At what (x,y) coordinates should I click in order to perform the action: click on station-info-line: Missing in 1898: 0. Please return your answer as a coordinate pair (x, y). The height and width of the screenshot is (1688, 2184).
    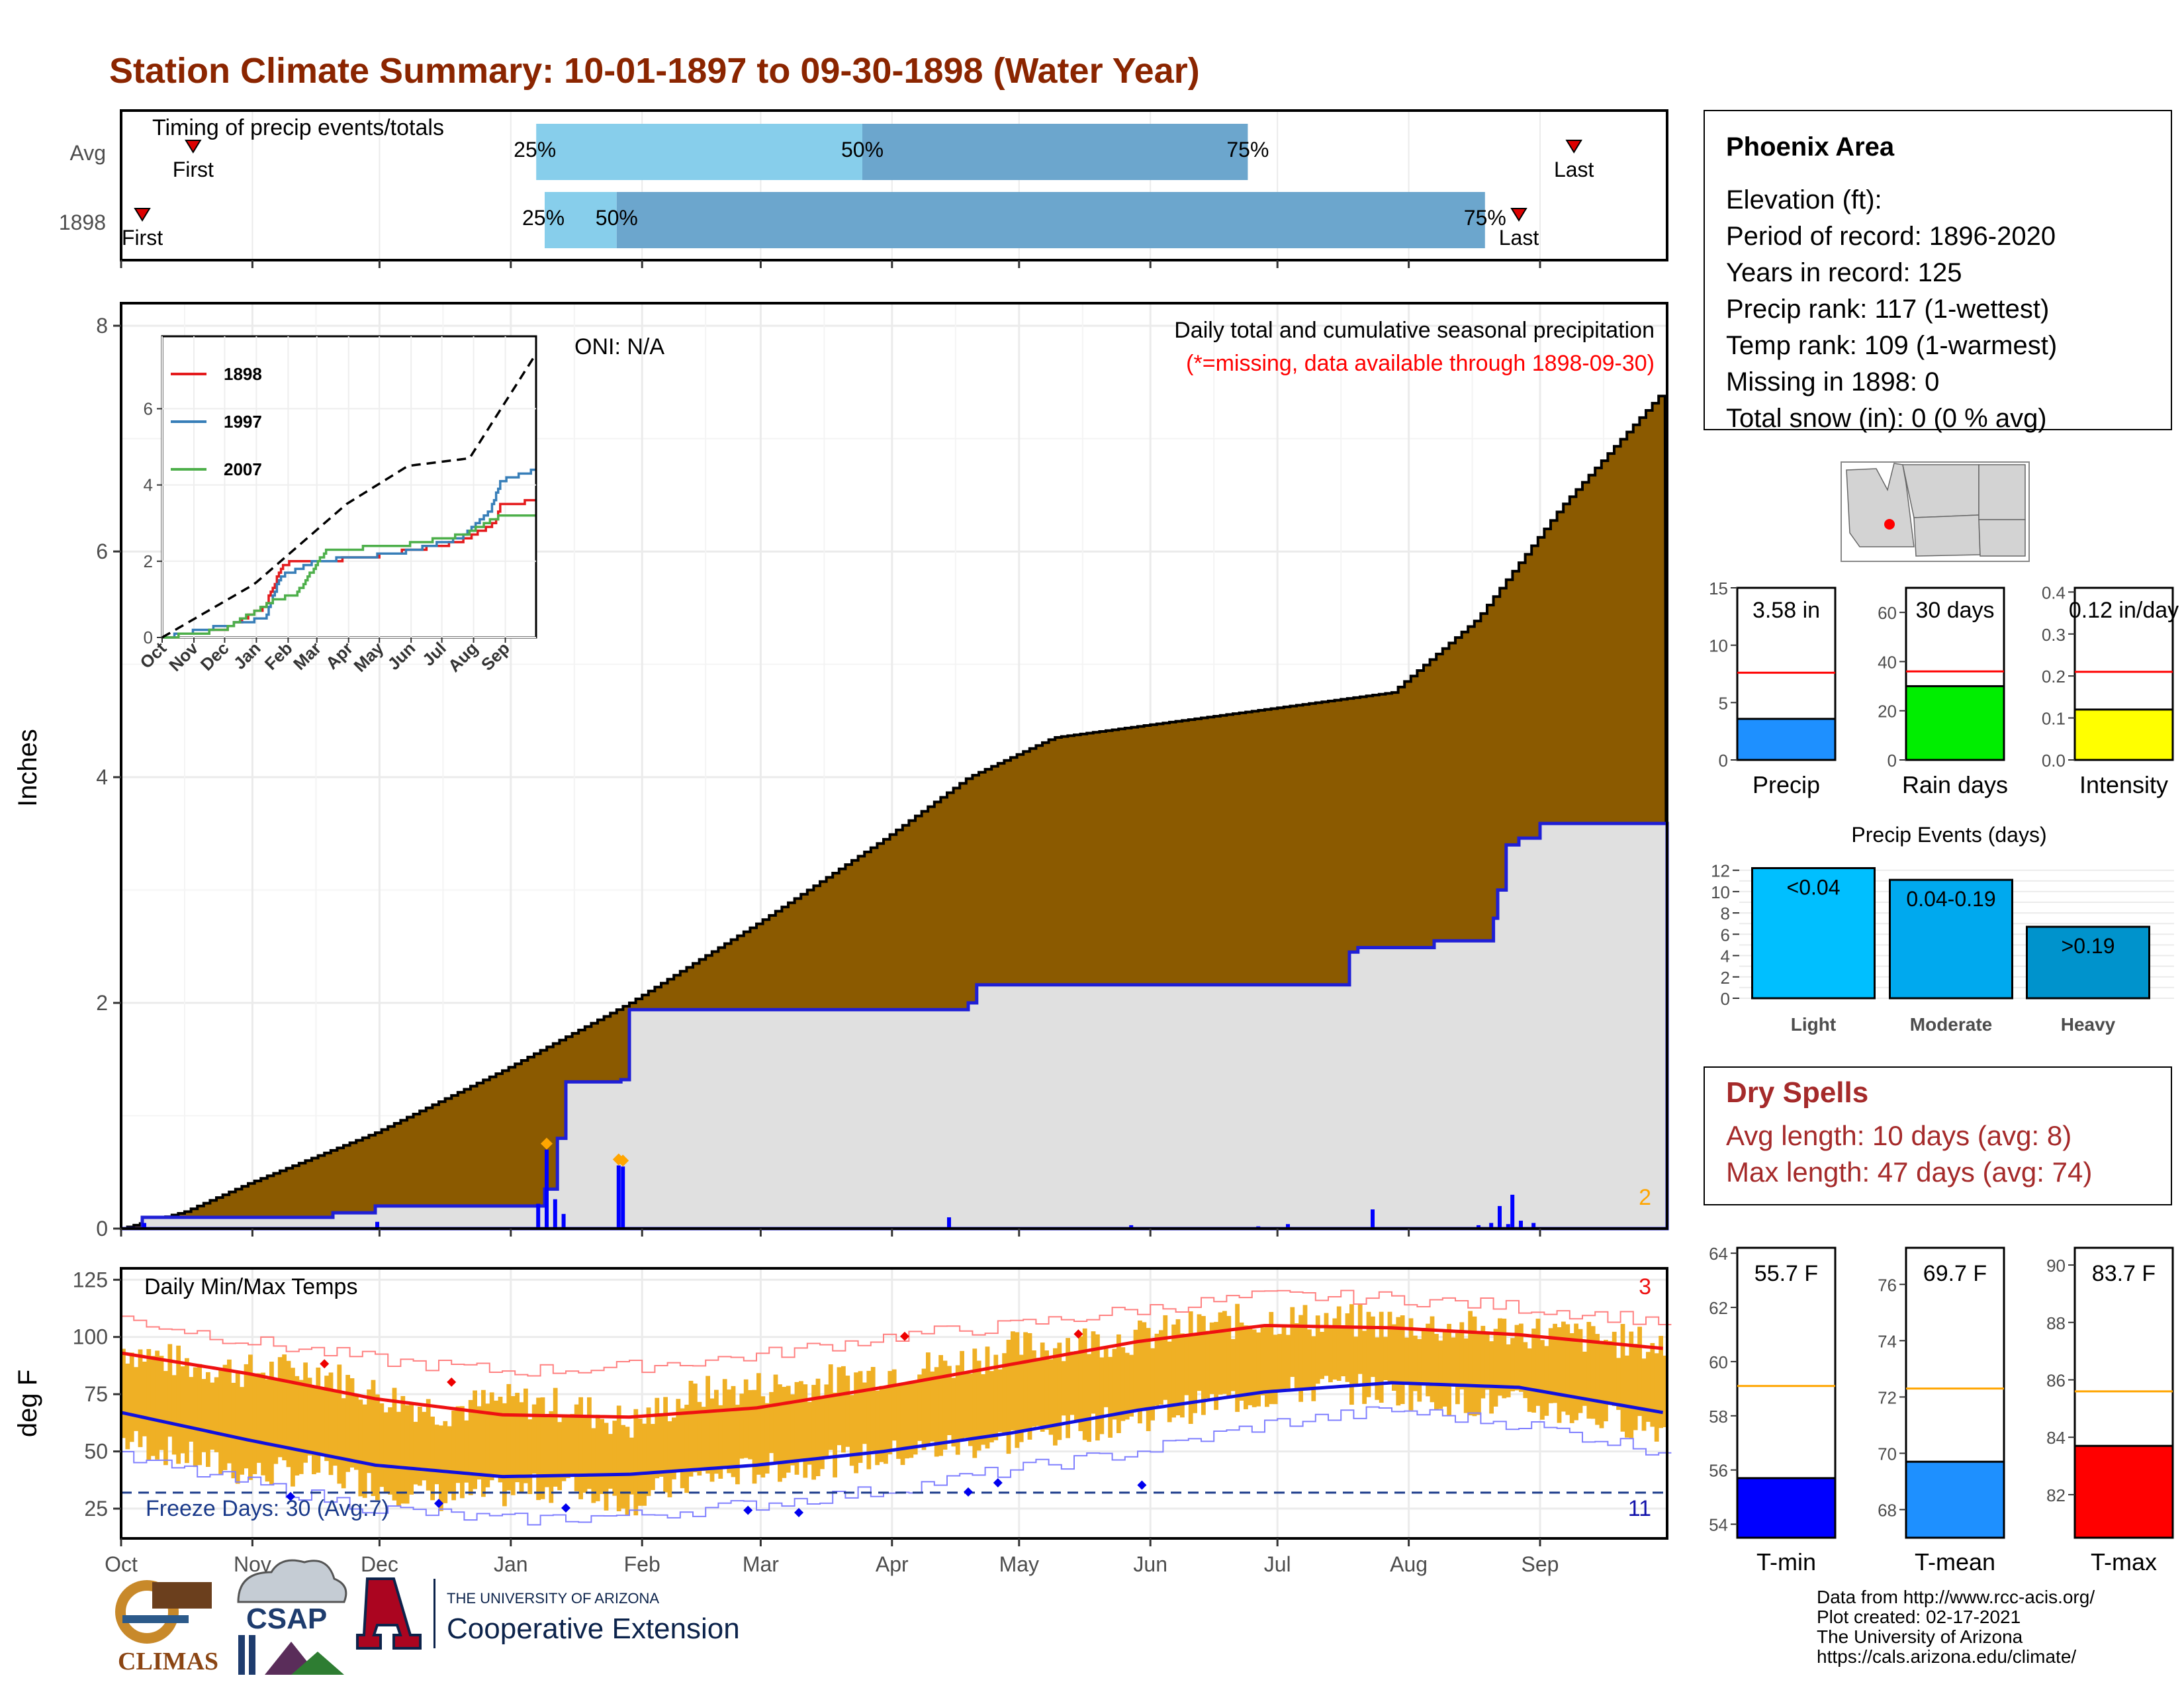
    Looking at the image, I should click on (1832, 382).